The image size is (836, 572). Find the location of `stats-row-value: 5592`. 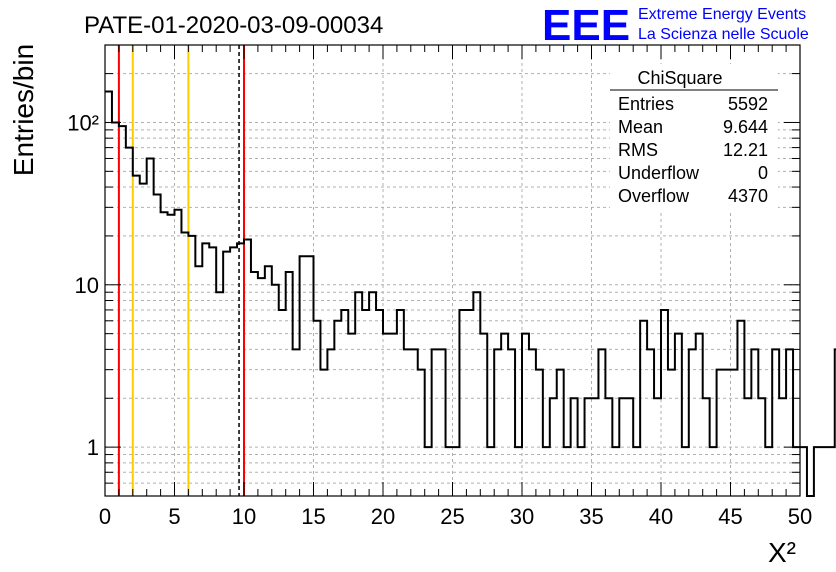

stats-row-value: 5592 is located at coordinates (748, 104).